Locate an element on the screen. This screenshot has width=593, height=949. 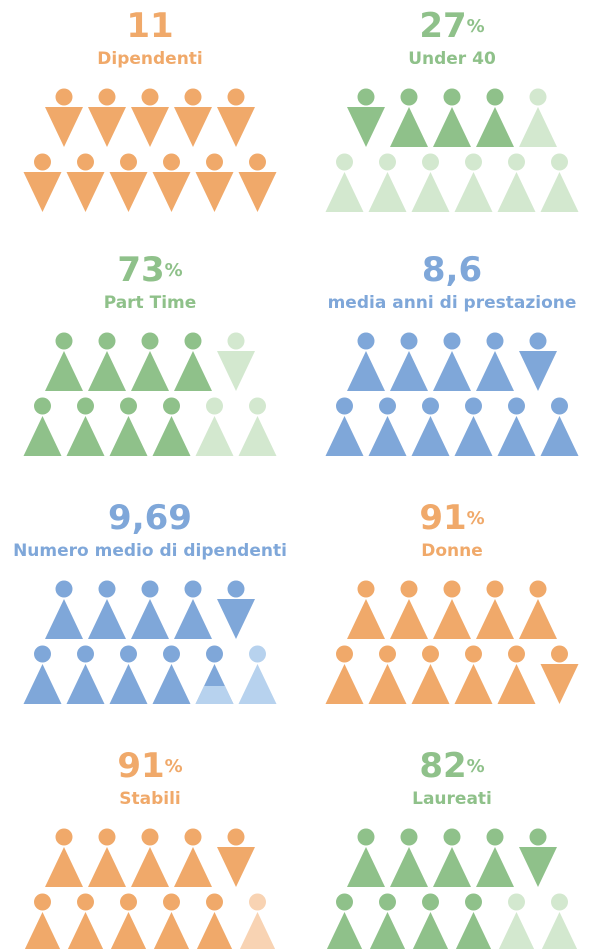
stat-value: 27% is located at coordinates (451, 26).